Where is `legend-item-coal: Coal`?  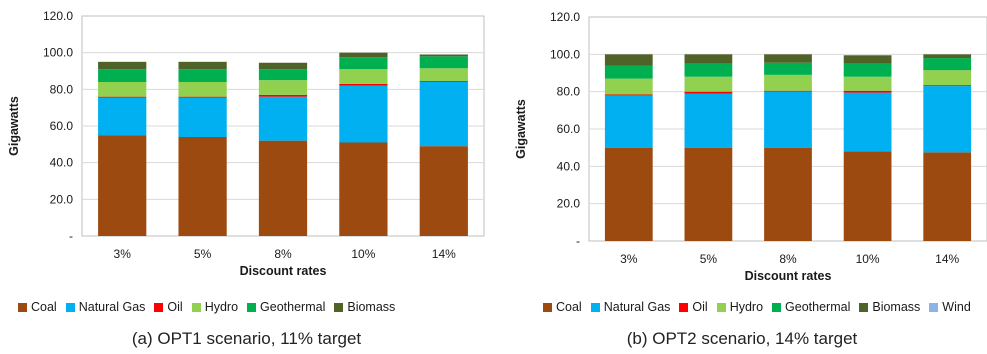 legend-item-coal: Coal is located at coordinates (562, 307).